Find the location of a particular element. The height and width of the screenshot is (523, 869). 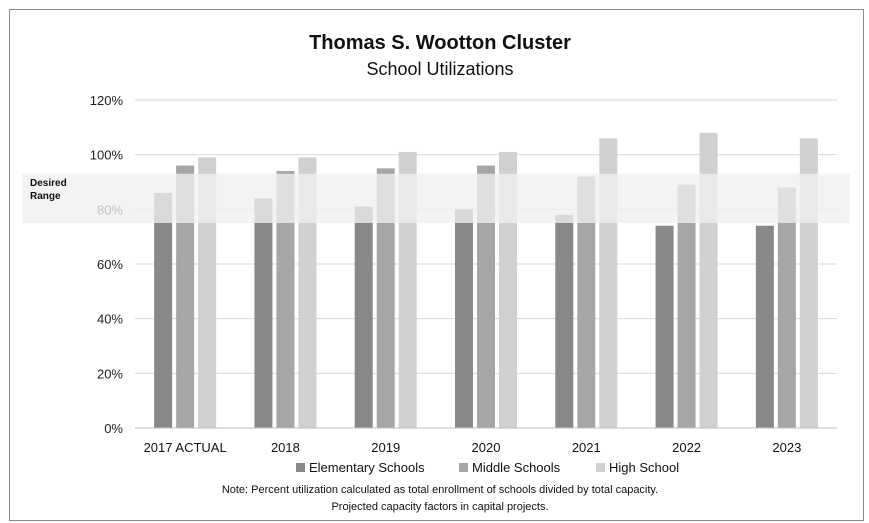

desired-range-label-line1: Desired is located at coordinates (48, 183).